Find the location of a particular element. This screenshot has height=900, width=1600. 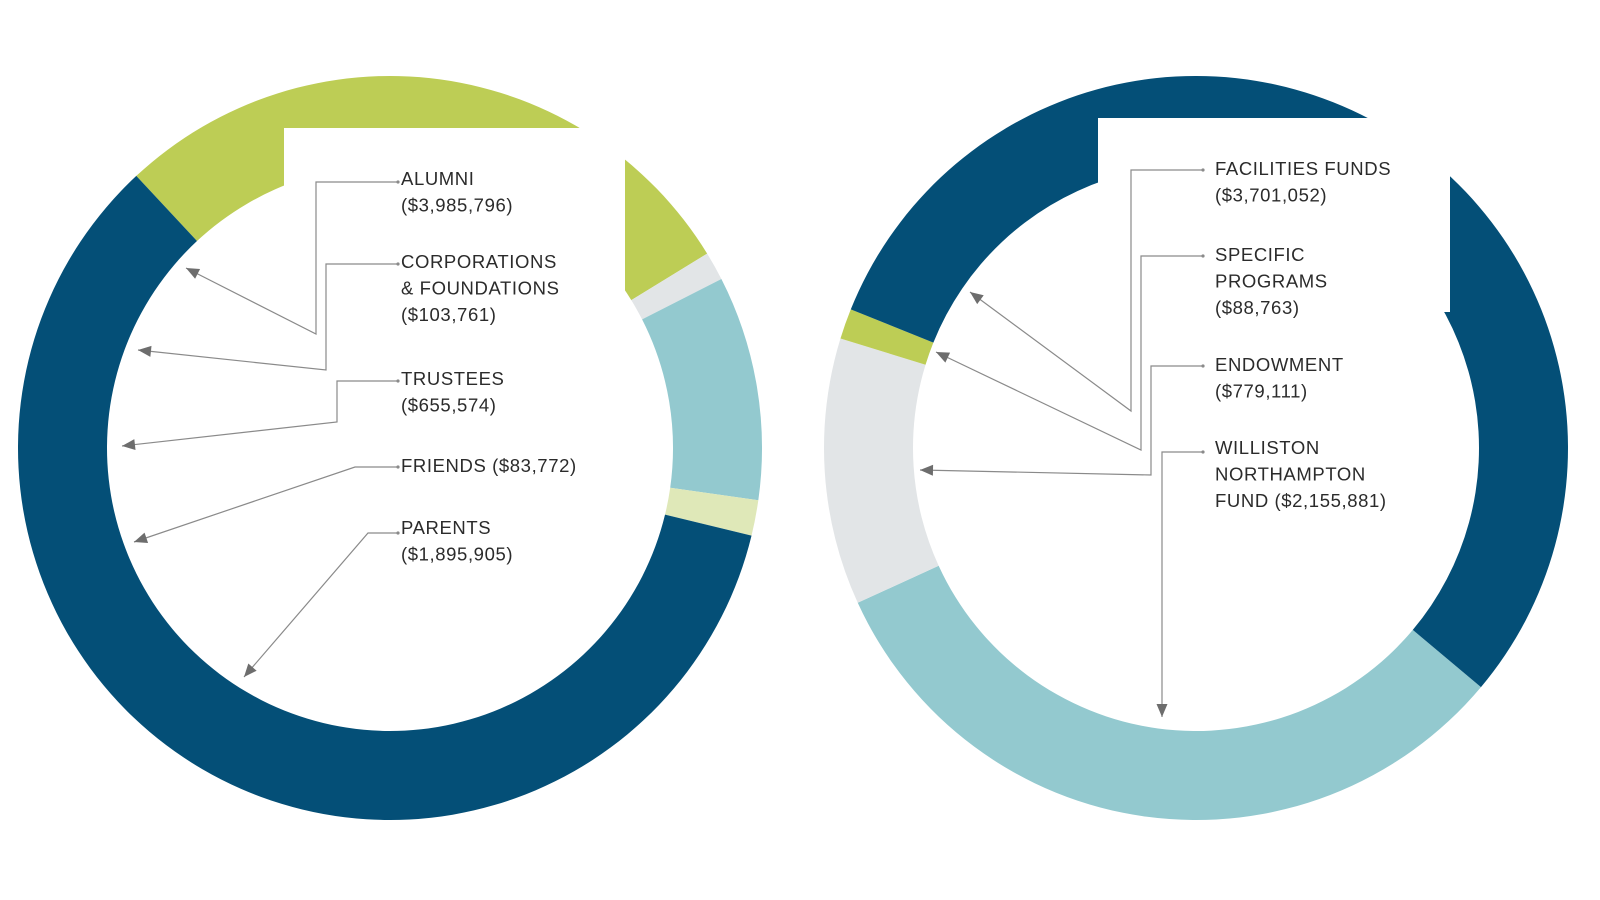

arrowhead-alumni is located at coordinates (193, 273).